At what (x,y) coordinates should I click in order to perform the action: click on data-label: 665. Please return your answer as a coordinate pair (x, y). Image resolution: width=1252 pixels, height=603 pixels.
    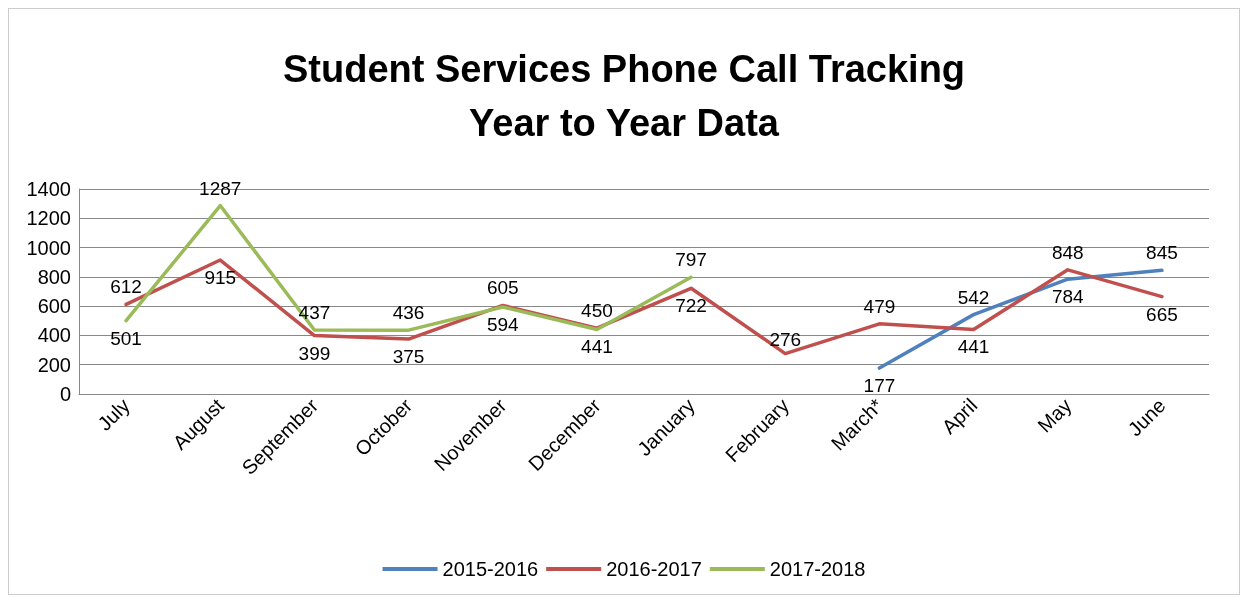
    Looking at the image, I should click on (1162, 314).